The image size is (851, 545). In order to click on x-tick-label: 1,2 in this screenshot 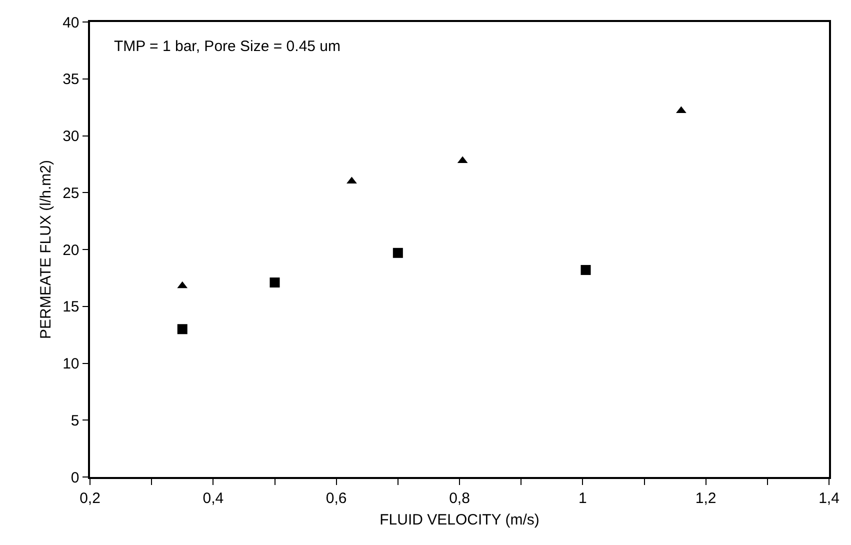, I will do `click(705, 498)`.